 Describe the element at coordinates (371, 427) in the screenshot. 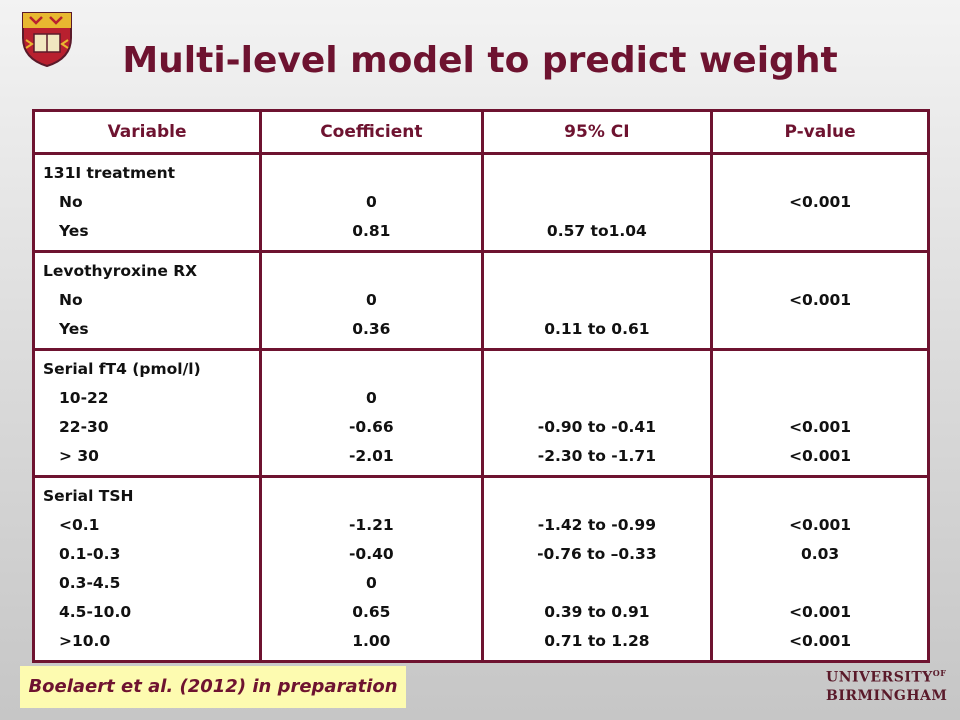

I see `coefficient-value: -0.66` at that location.